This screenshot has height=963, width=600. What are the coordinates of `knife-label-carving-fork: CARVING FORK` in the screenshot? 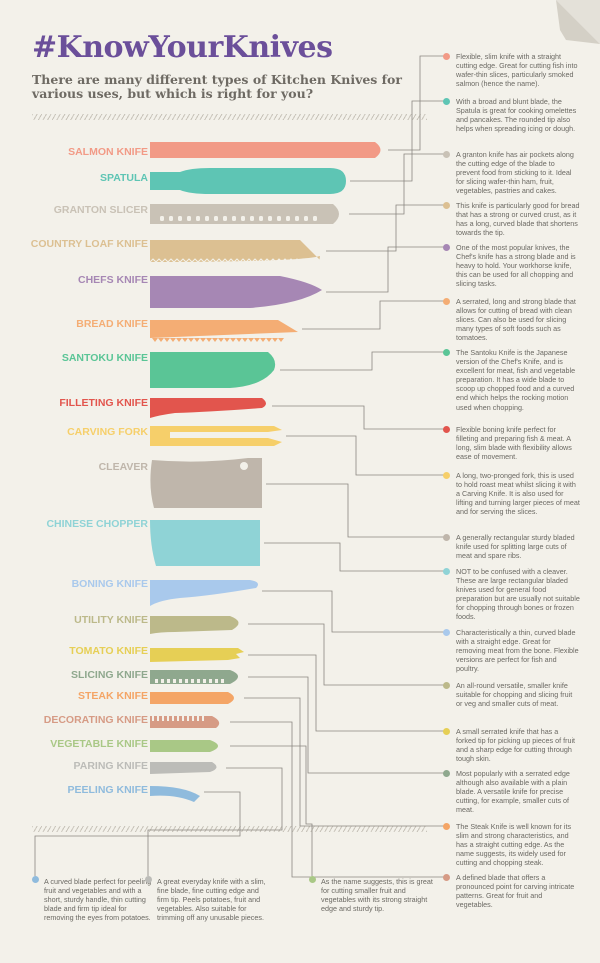 It's located at (107, 432).